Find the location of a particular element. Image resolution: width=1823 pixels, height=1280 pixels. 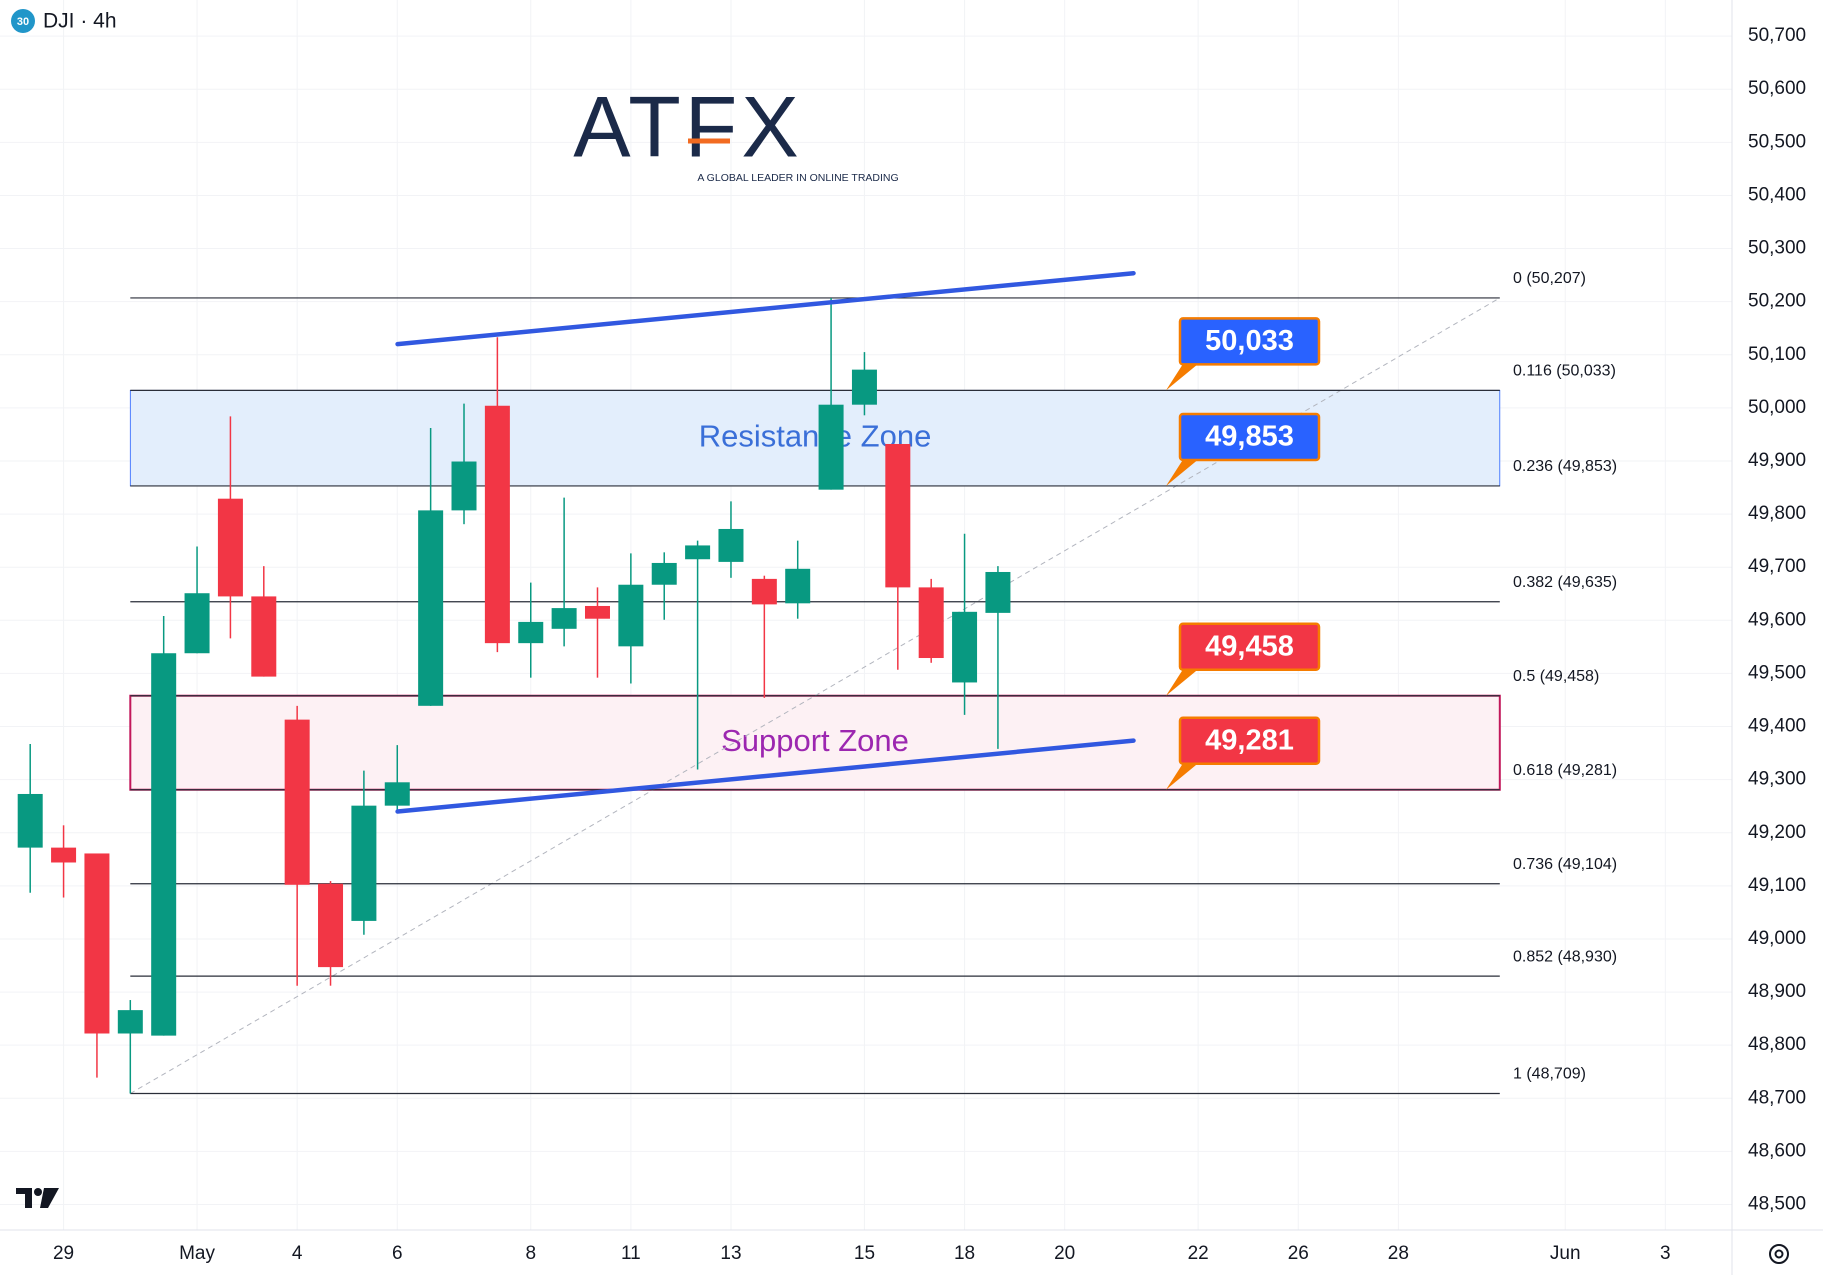

x-tick-label: 13 is located at coordinates (730, 1253).